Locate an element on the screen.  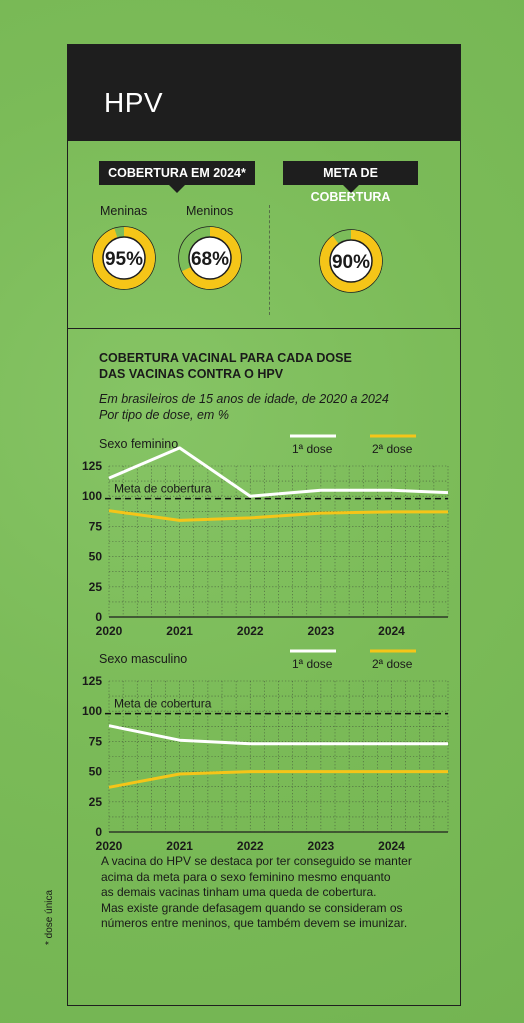
donut-boys: 68% is located at coordinates (210, 258).